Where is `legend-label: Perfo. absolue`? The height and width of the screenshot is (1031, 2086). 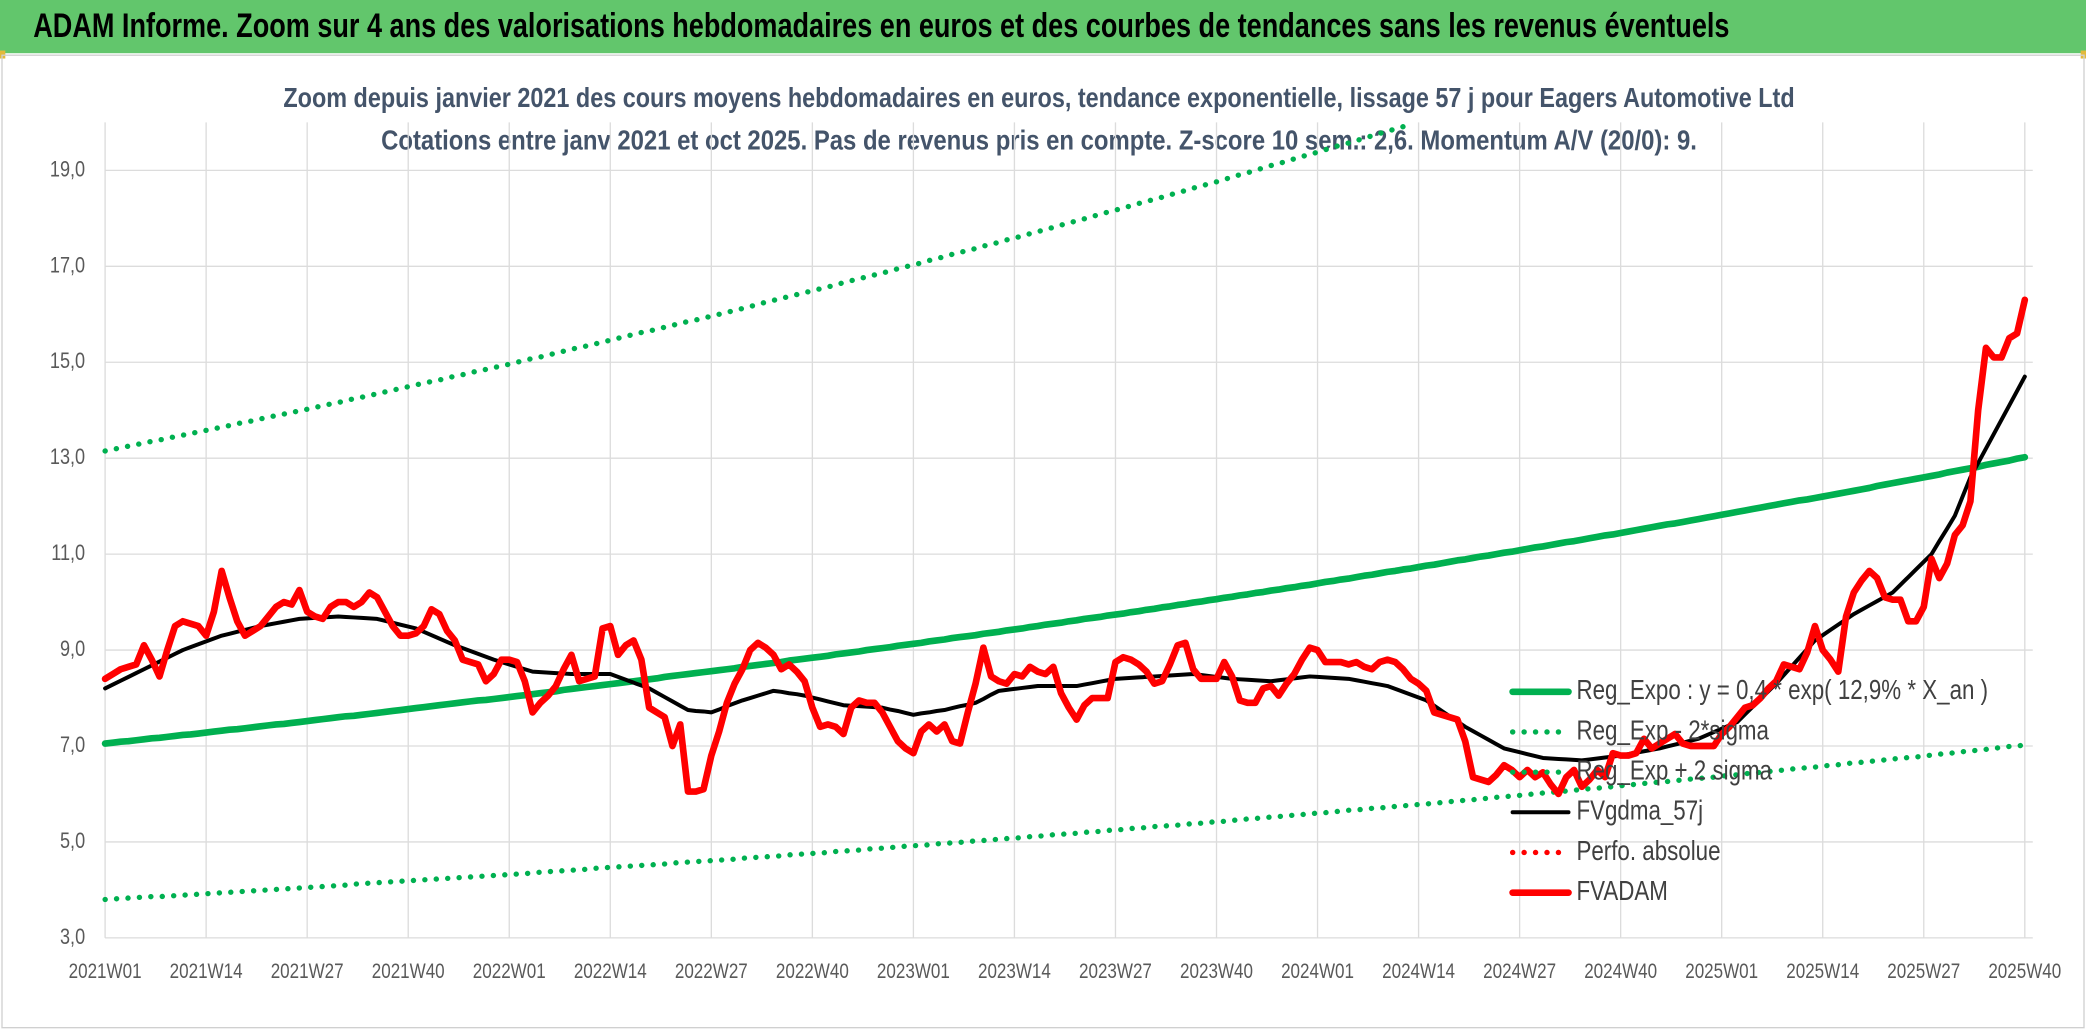 legend-label: Perfo. absolue is located at coordinates (1648, 850).